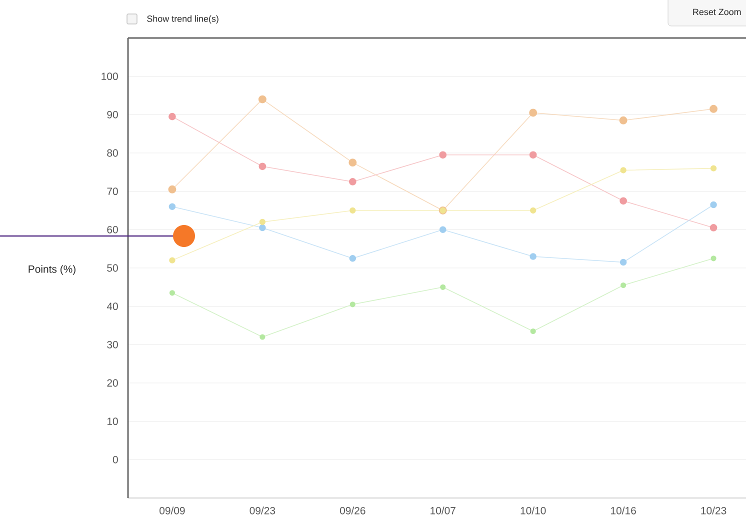  Describe the element at coordinates (263, 510) in the screenshot. I see `x-tick-label: 09/23` at that location.